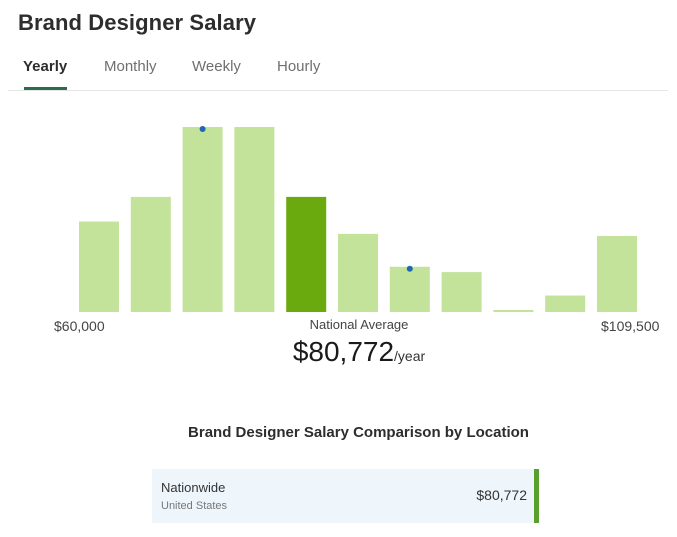 This screenshot has height=537, width=677. What do you see at coordinates (45, 66) in the screenshot?
I see `tab-yearly: Yearly` at bounding box center [45, 66].